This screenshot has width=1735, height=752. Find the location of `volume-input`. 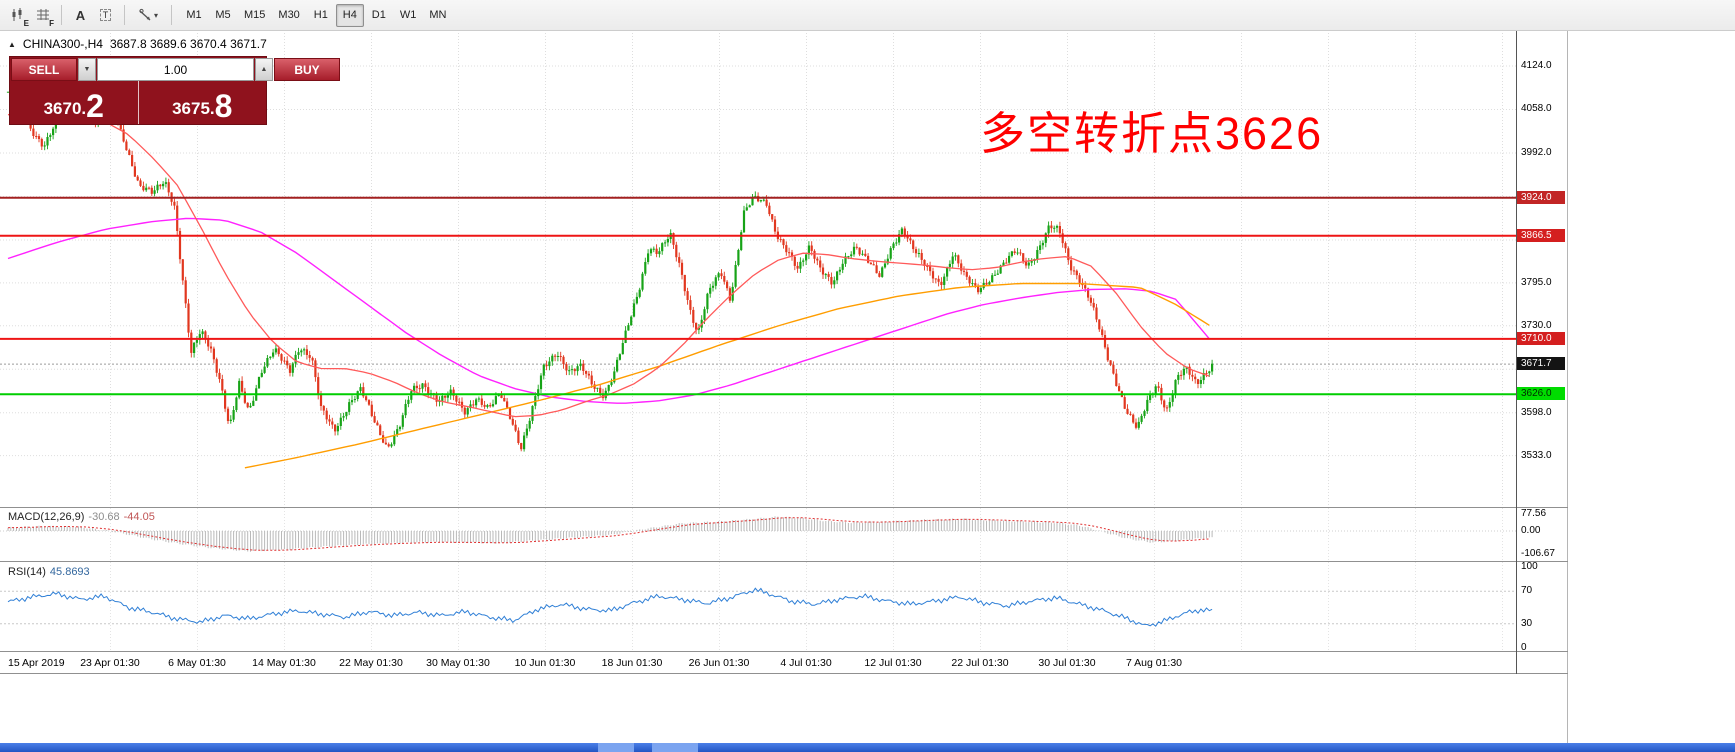

volume-input is located at coordinates (175, 69).